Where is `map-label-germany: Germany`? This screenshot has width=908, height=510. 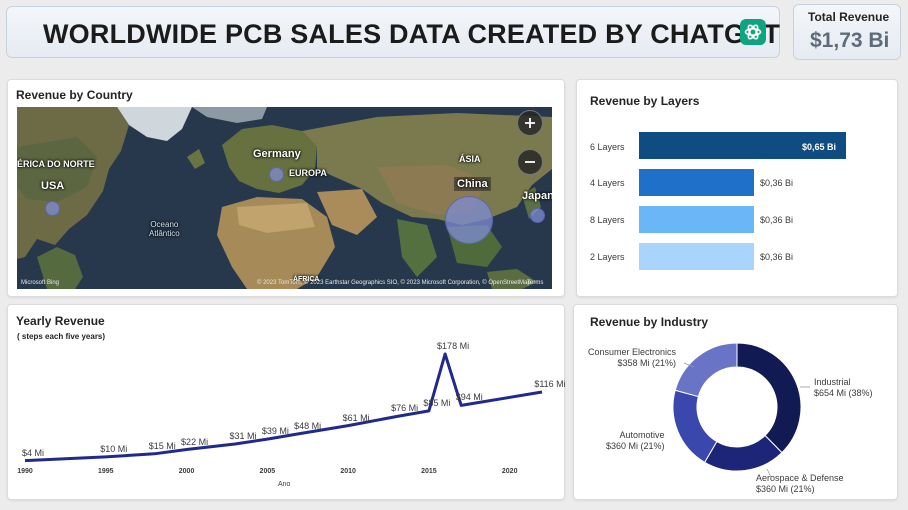 map-label-germany: Germany is located at coordinates (277, 154).